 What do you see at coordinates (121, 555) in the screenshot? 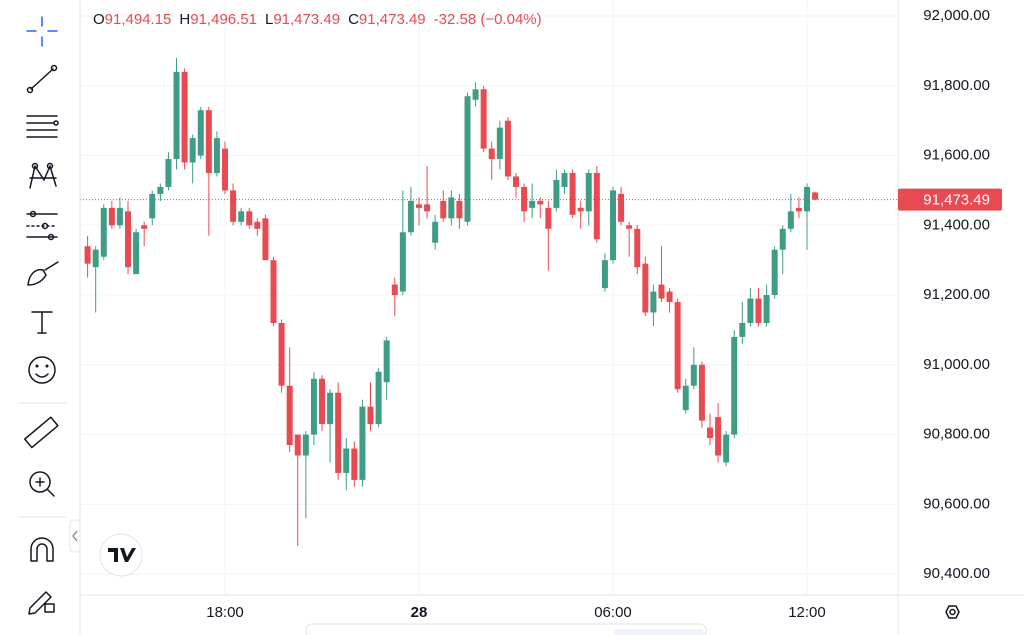
I see `logo` at bounding box center [121, 555].